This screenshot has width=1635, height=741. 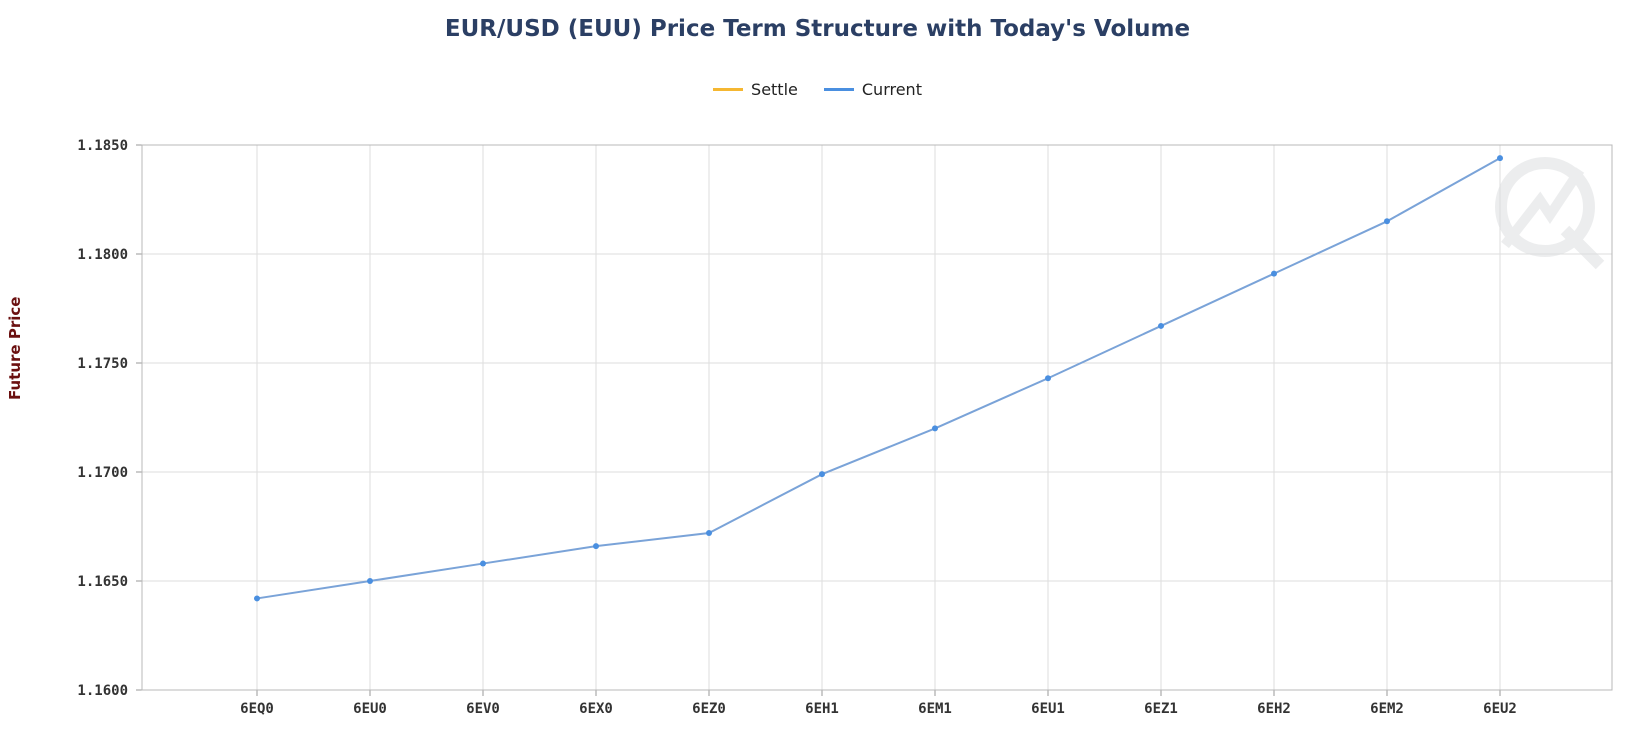 I want to click on x-tick-label: 6EZ0, so click(x=709, y=709).